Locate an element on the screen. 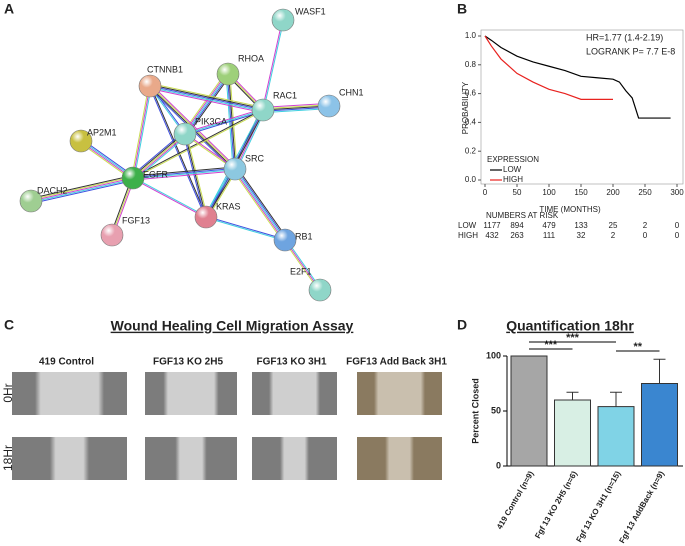  survival-curve is located at coordinates (548, 67).